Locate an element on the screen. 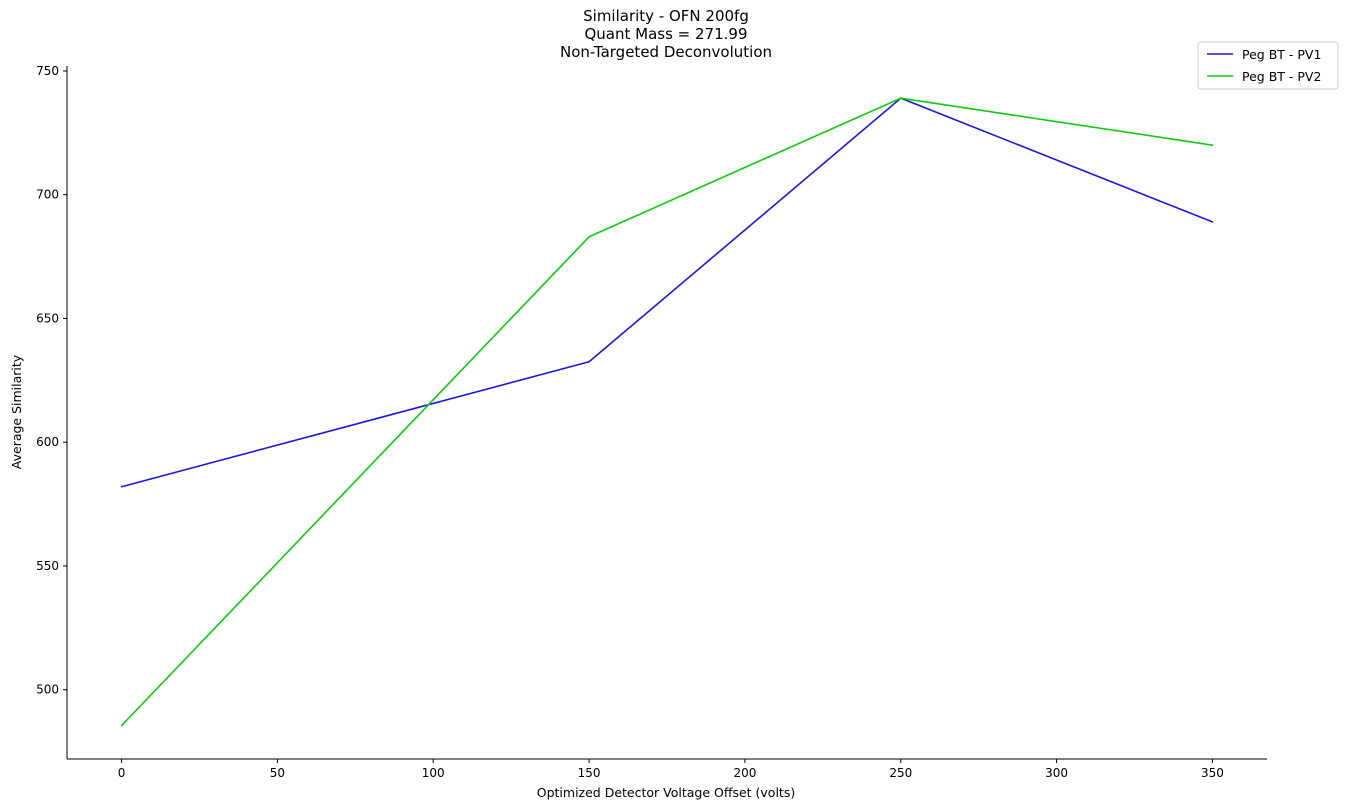 Image resolution: width=1346 pixels, height=811 pixels. y-tick-label: 500 is located at coordinates (47, 690).